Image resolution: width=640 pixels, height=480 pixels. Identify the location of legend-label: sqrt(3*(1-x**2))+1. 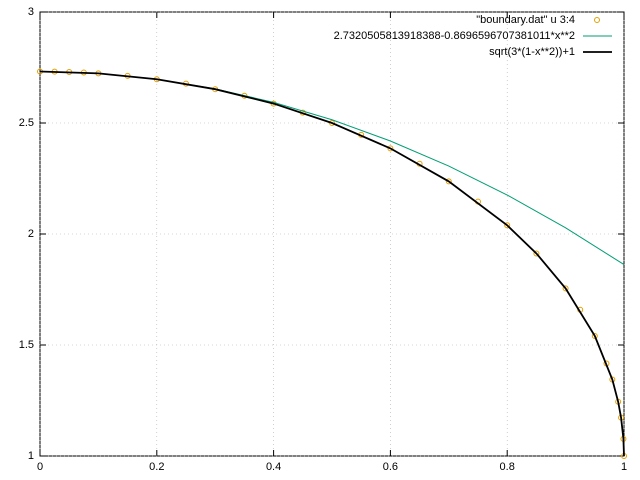
(532, 52).